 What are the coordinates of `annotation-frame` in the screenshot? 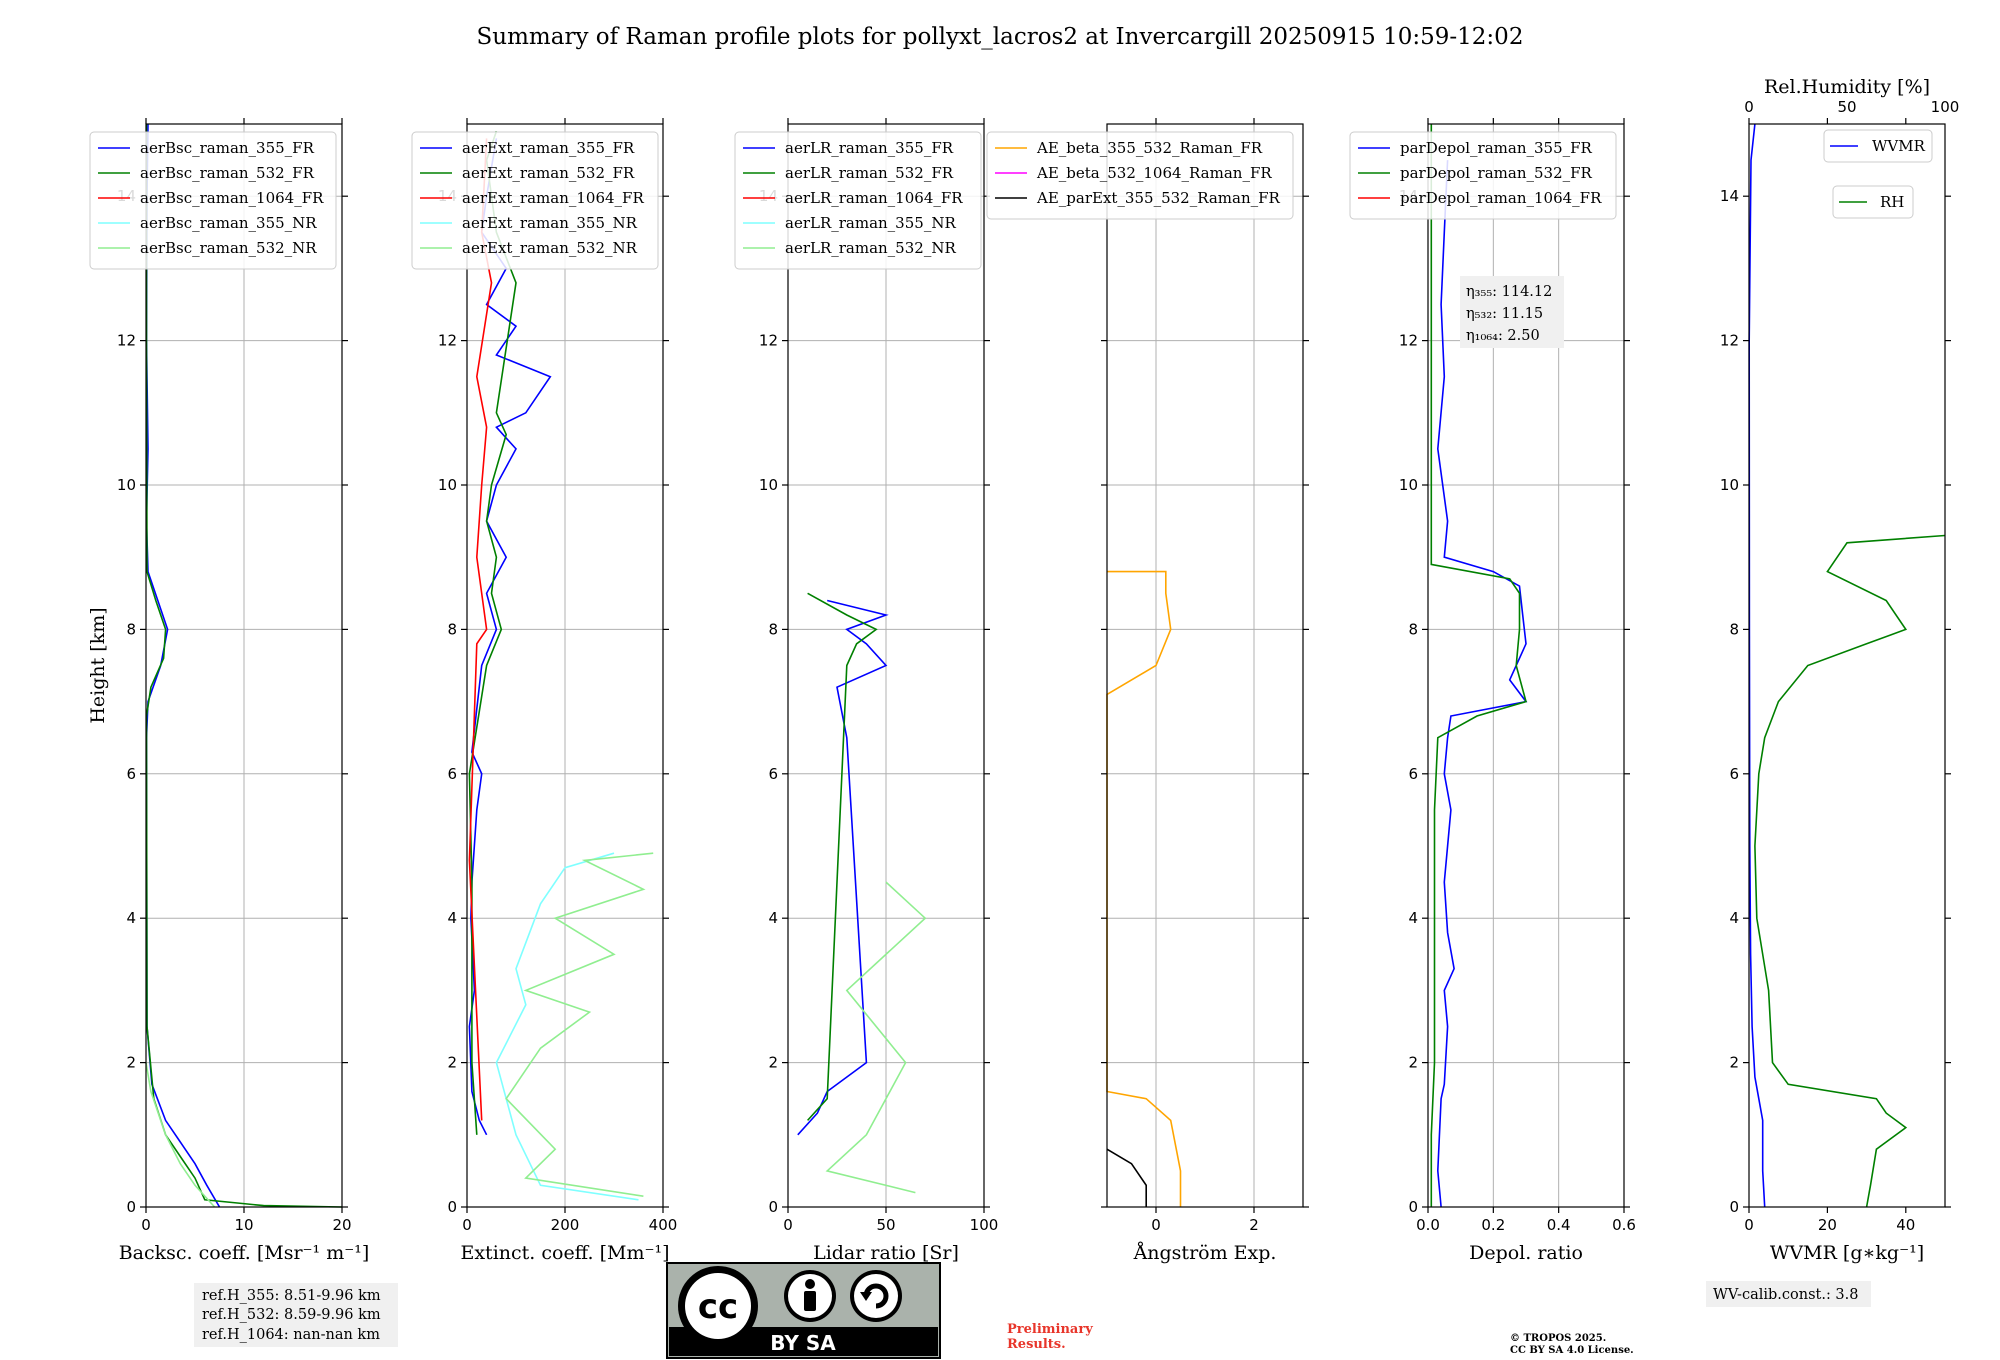 It's located at (1512, 312).